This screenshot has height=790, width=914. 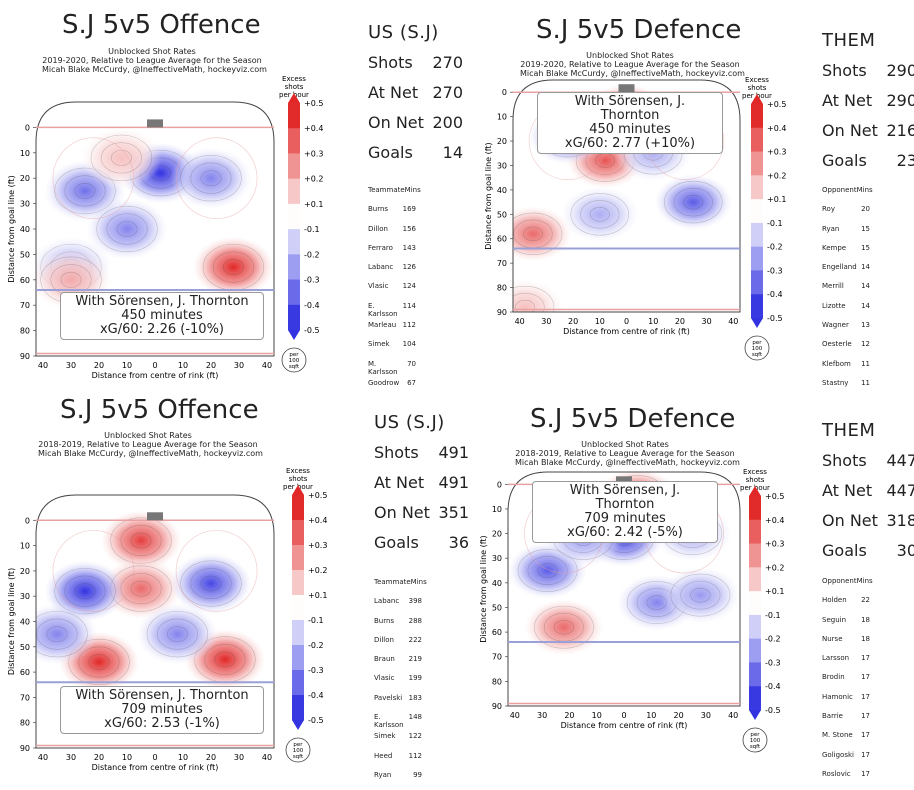 What do you see at coordinates (776, 175) in the screenshot?
I see `colorbar-tick-label: +0.2` at bounding box center [776, 175].